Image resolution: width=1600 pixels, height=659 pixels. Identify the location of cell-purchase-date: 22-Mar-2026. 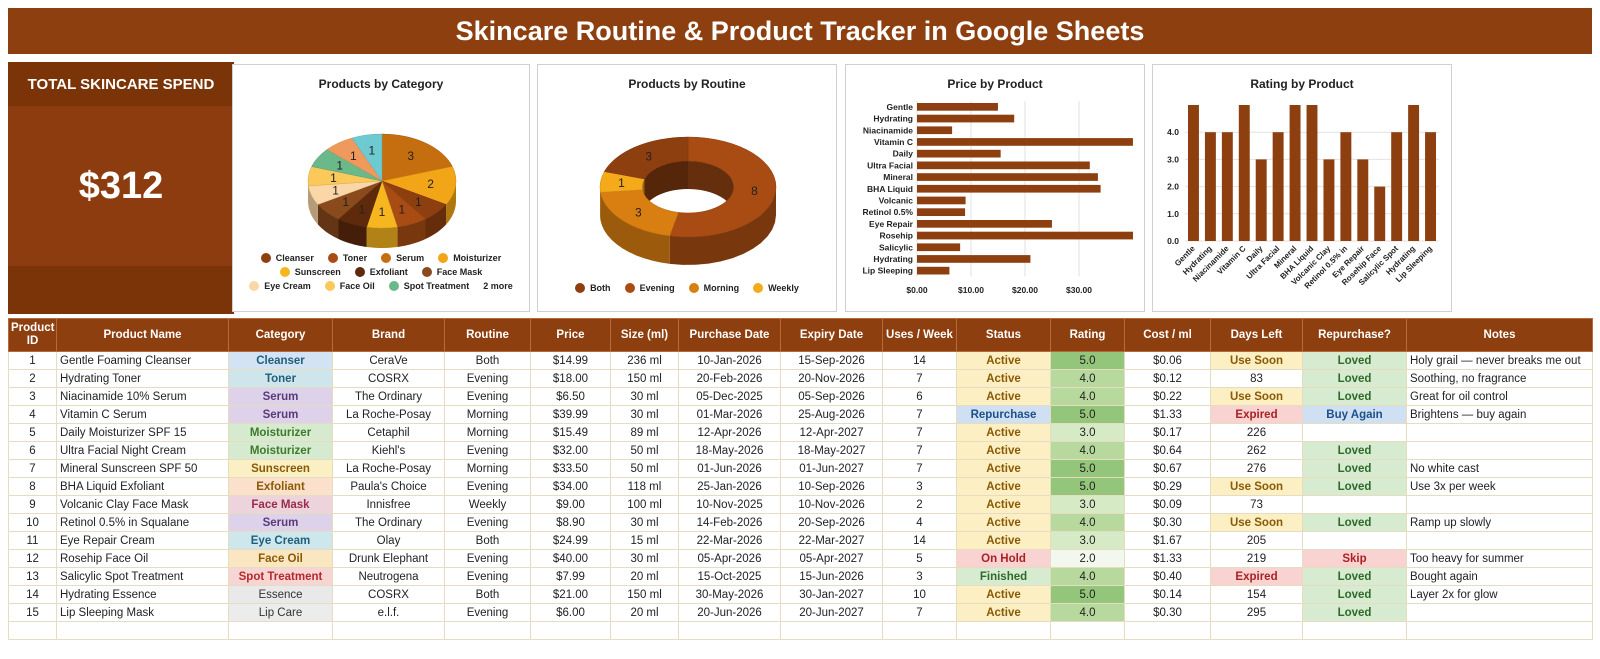
(729, 540).